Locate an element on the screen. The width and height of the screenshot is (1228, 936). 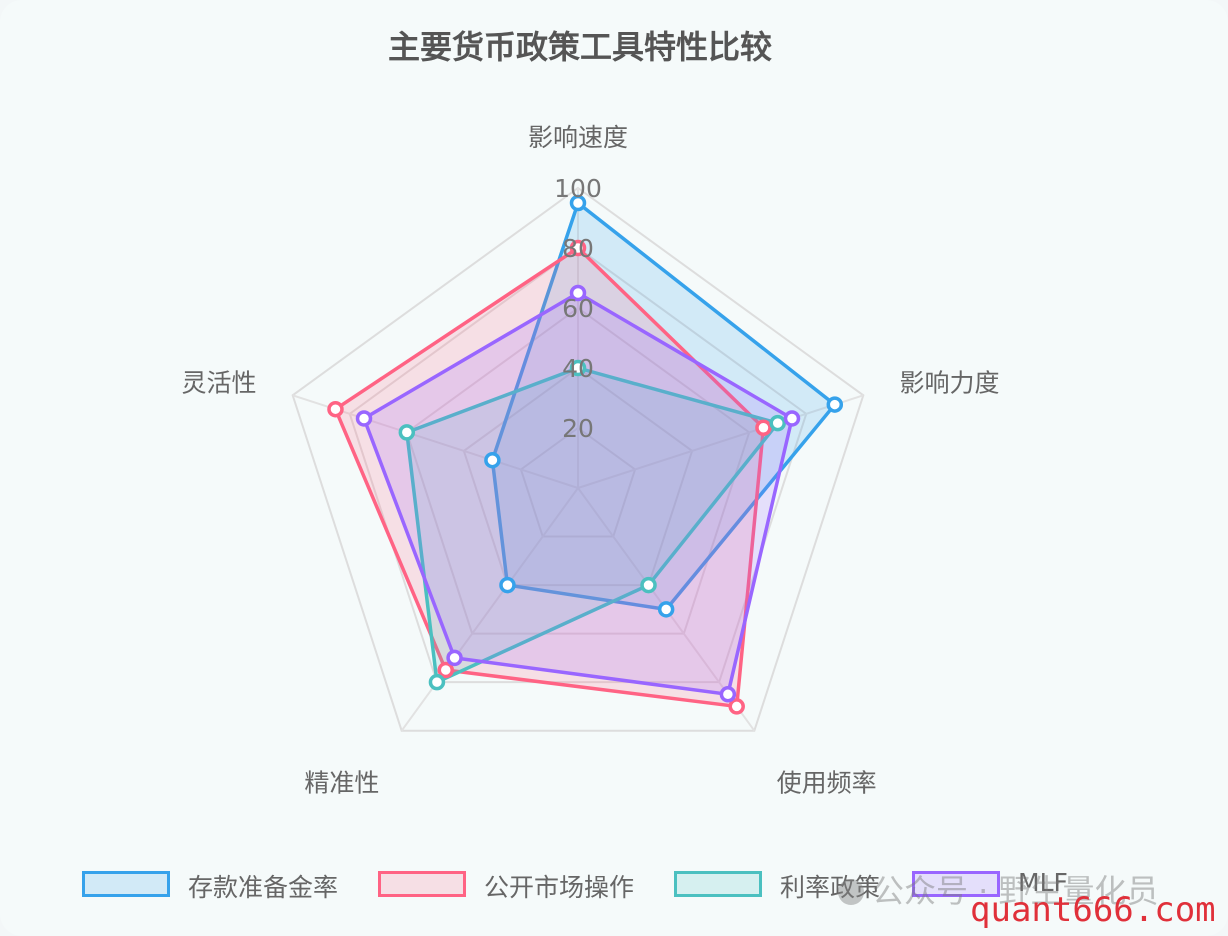
legend-label: MLF is located at coordinates (1043, 882).